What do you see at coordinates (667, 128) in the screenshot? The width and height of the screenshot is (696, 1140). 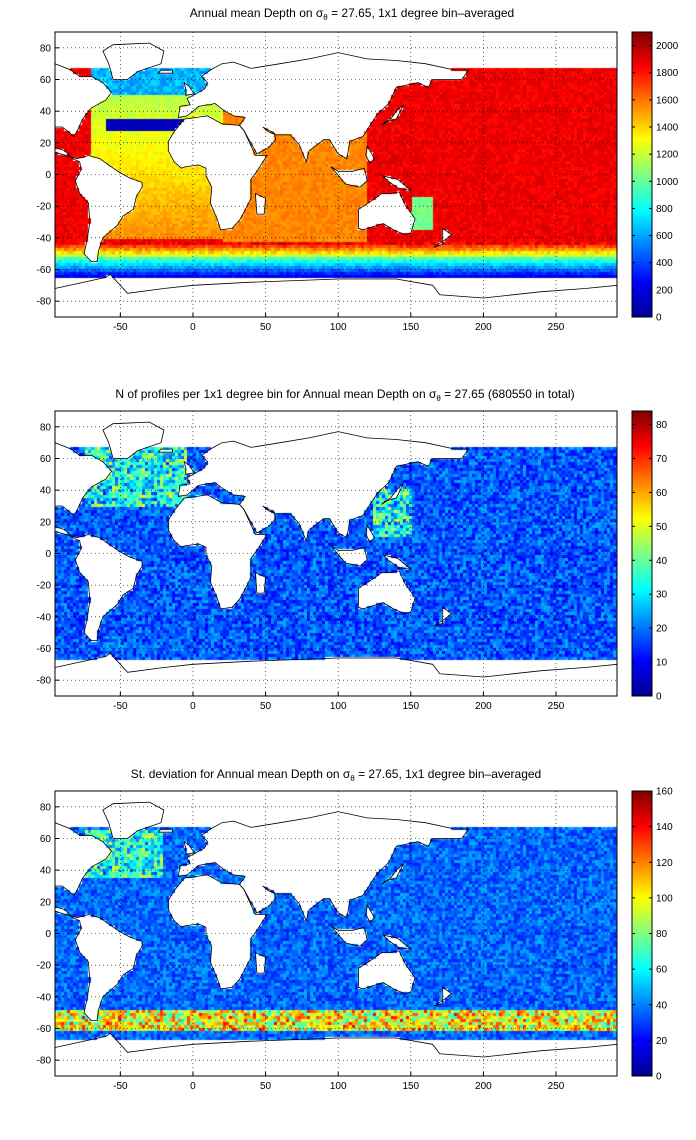 I see `cbar-label-7: 1400` at bounding box center [667, 128].